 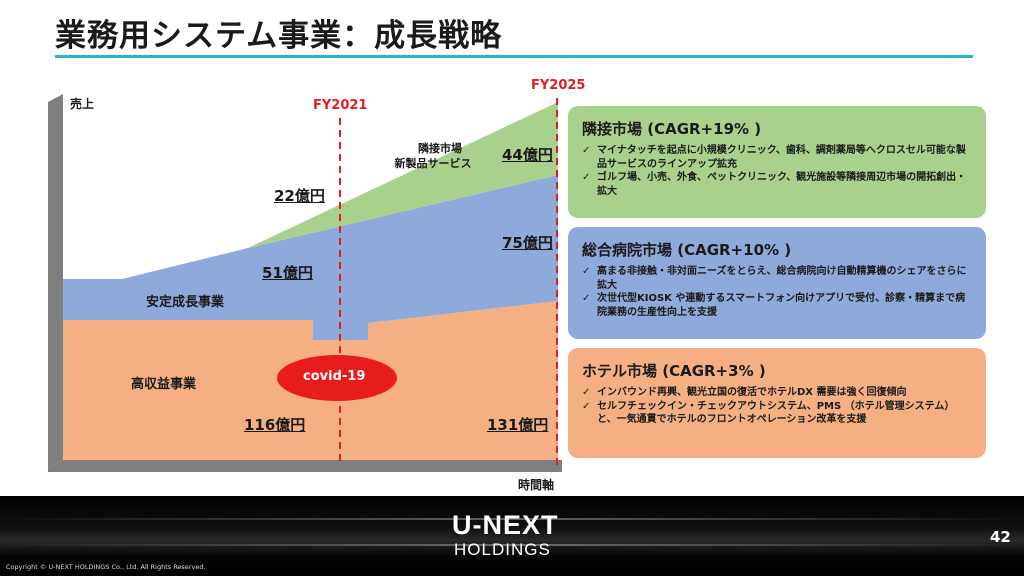 I want to click on fy2025-high-amount: 131億円, so click(x=518, y=425).